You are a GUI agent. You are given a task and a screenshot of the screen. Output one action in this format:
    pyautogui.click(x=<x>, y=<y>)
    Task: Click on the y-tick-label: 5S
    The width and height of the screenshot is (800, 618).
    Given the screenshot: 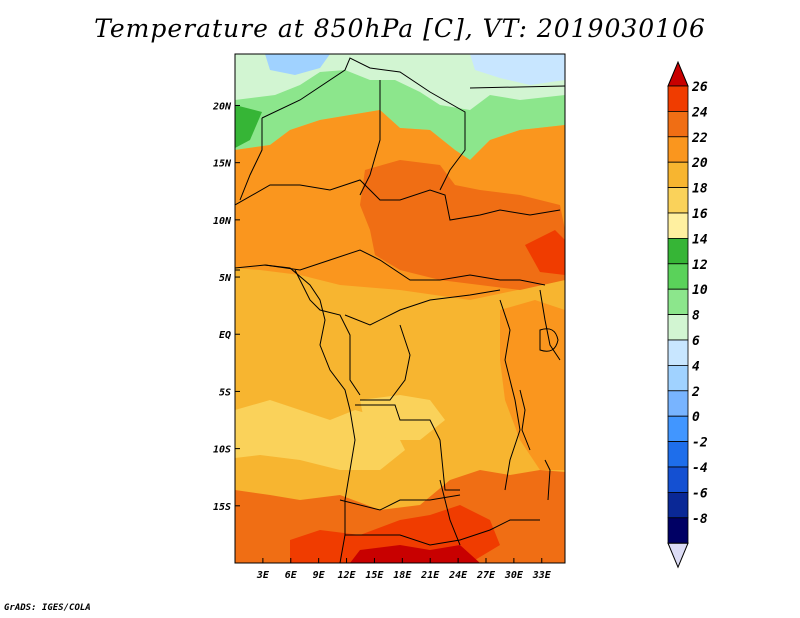 What is the action you would take?
    pyautogui.click(x=225, y=392)
    